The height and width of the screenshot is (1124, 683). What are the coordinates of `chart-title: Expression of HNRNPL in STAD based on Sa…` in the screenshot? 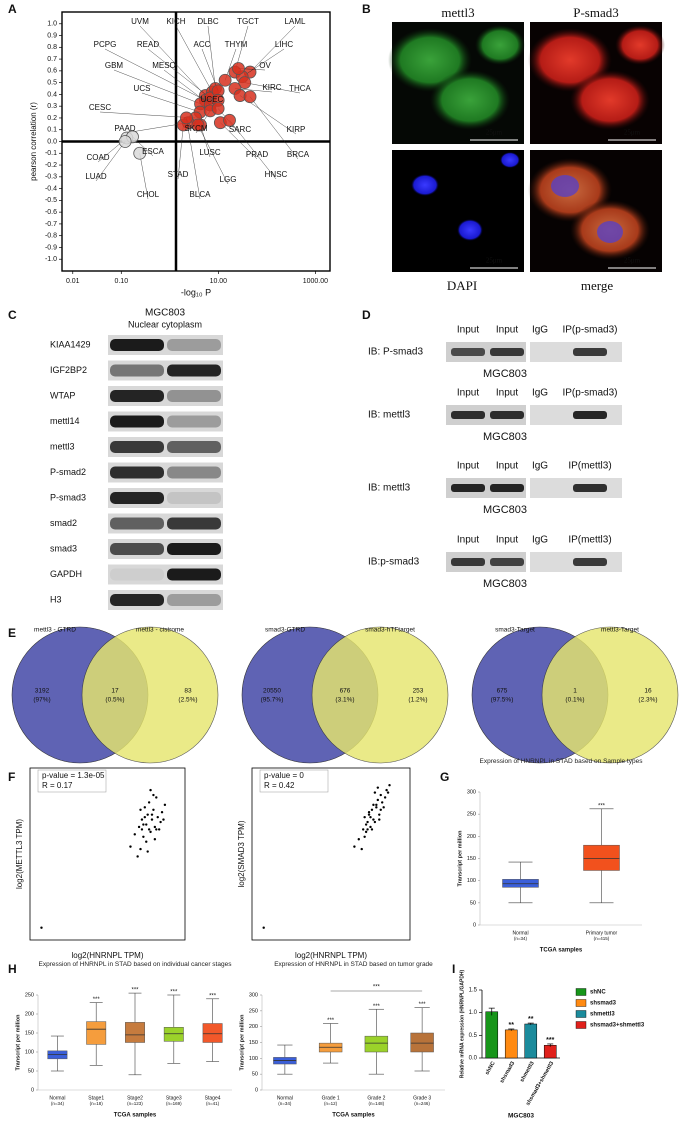 It's located at (561, 761).